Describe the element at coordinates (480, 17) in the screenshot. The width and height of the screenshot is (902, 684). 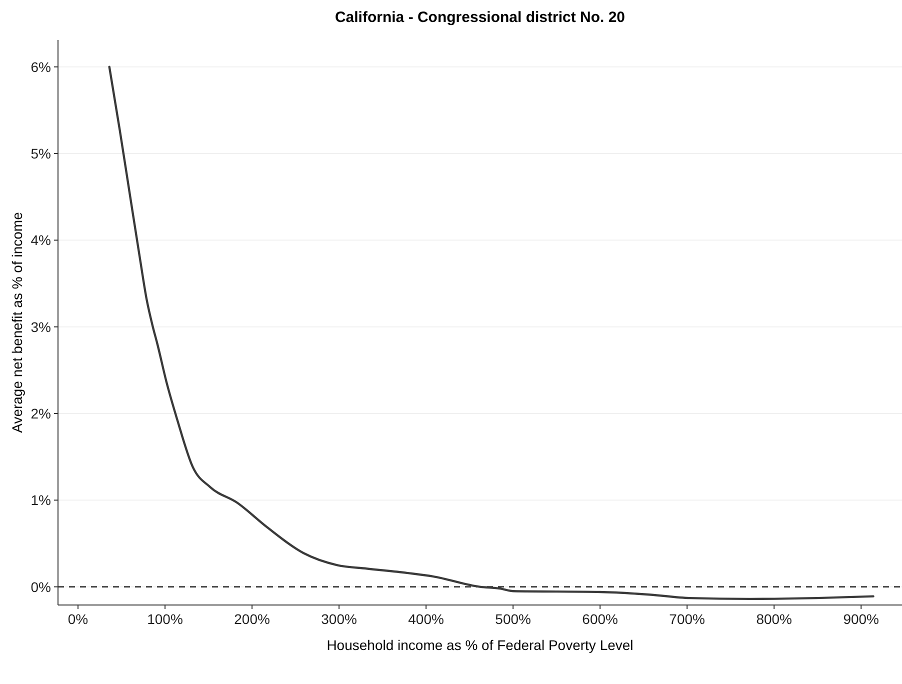
I see `chart-title: California - Congressional district No. 20` at that location.